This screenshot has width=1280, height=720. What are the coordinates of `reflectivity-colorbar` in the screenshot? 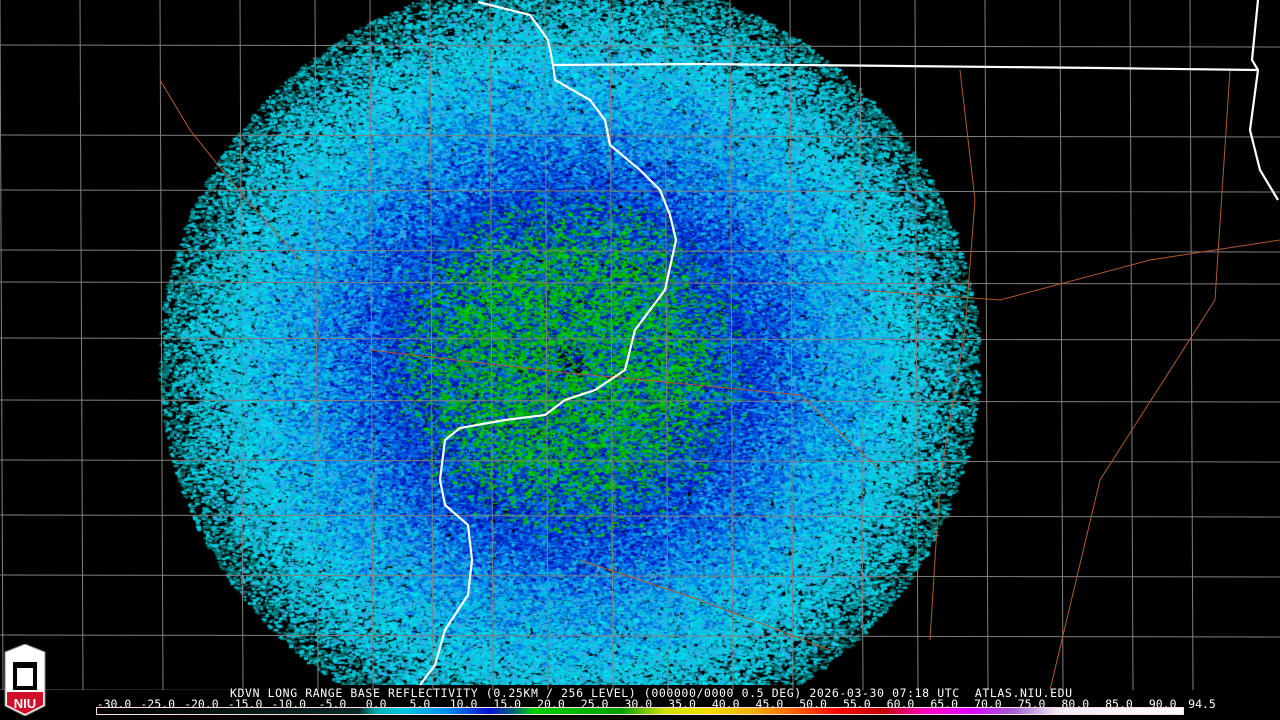 It's located at (640, 711).